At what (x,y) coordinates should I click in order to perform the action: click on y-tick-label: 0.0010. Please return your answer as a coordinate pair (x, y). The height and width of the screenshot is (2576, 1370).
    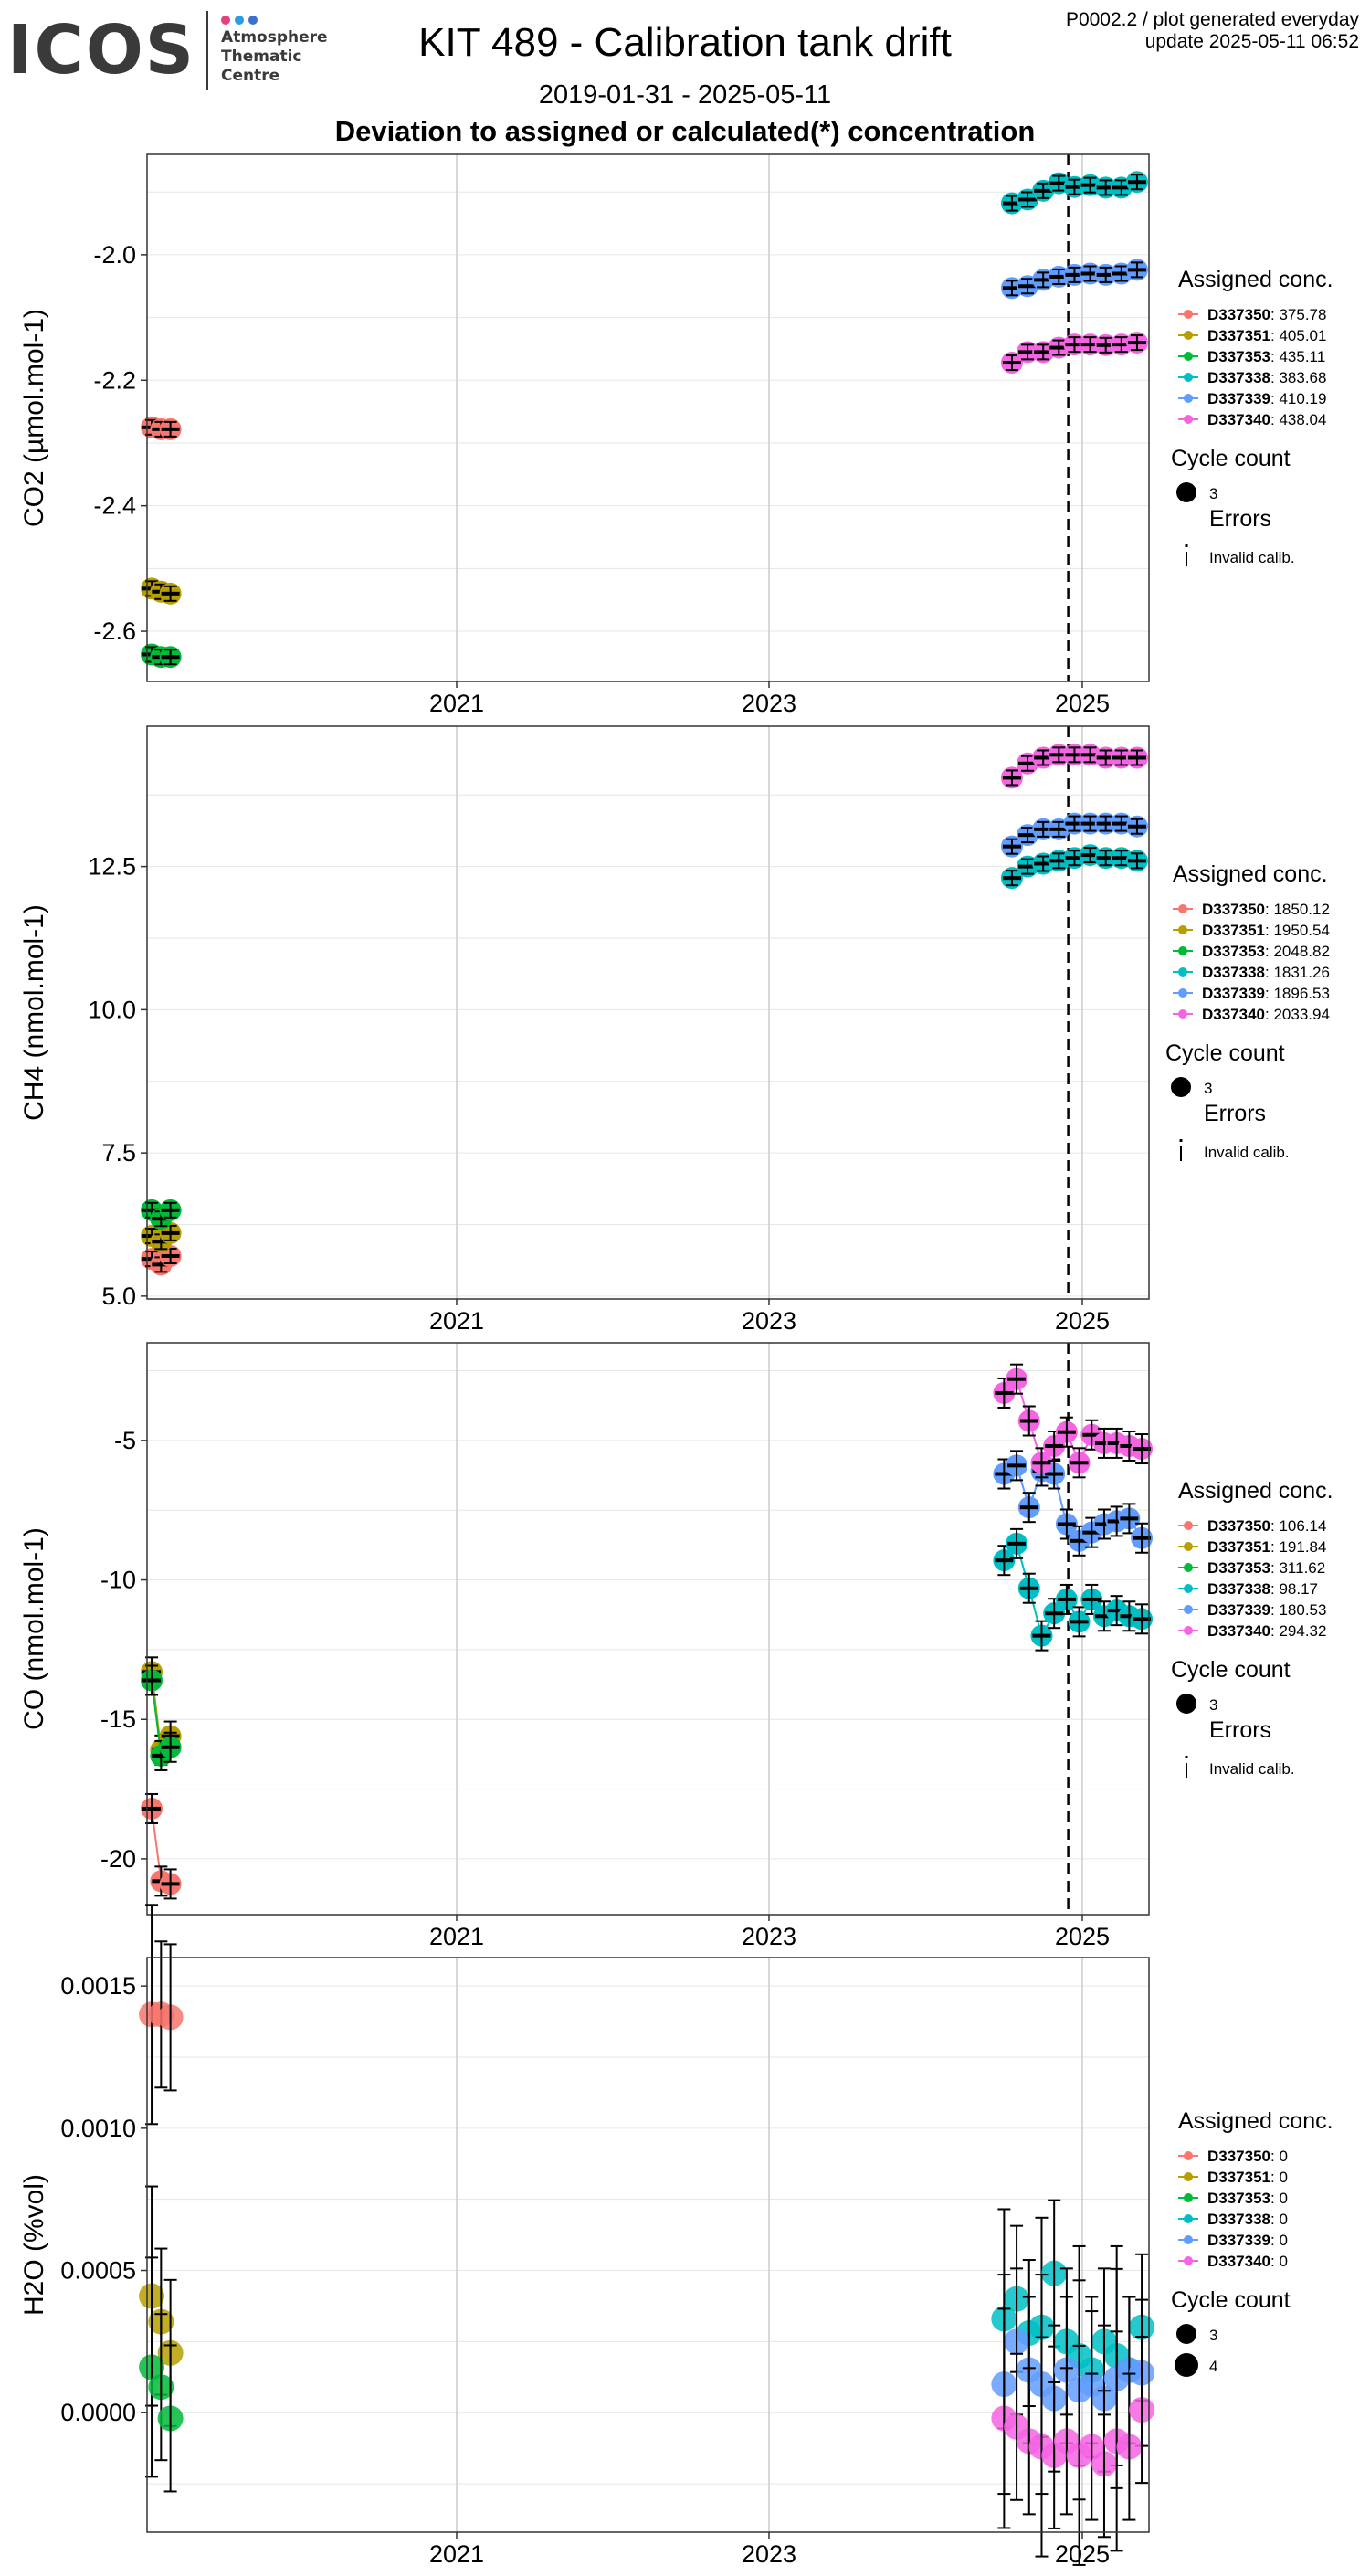
    Looking at the image, I should click on (98, 2128).